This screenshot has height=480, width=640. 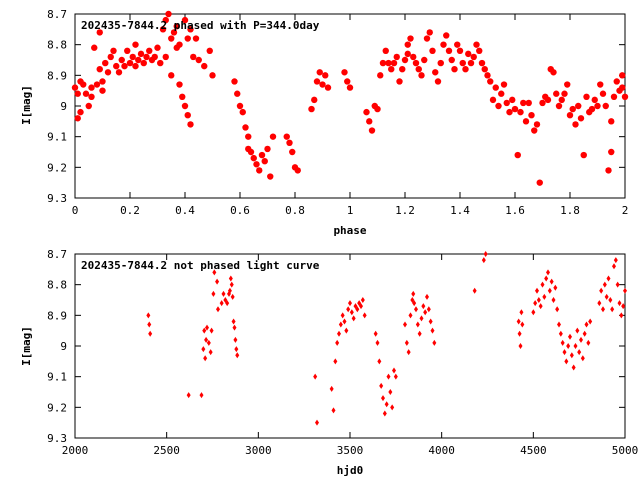 What do you see at coordinates (258, 450) in the screenshot?
I see `unphased-x-tick-label: 3000` at bounding box center [258, 450].